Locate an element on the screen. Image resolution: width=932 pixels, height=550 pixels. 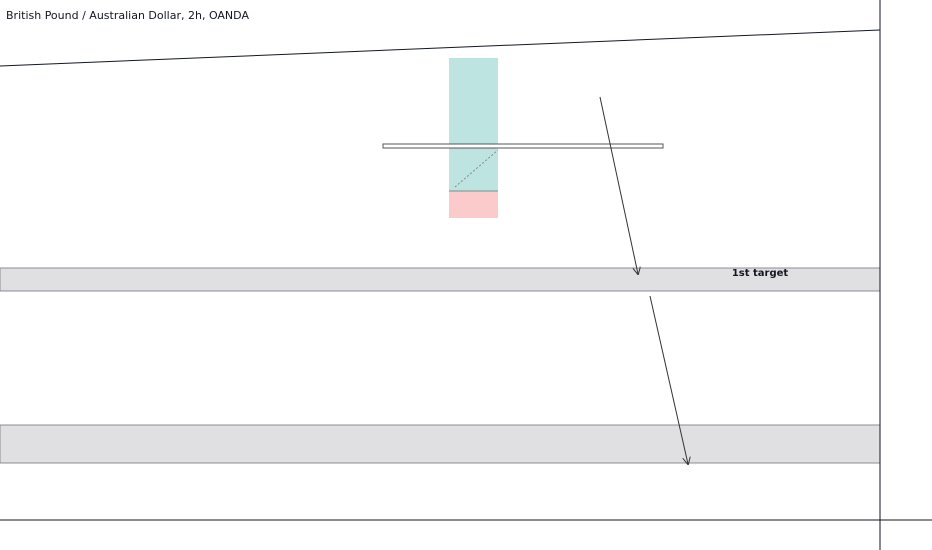
profit-zone is located at coordinates (473, 124).